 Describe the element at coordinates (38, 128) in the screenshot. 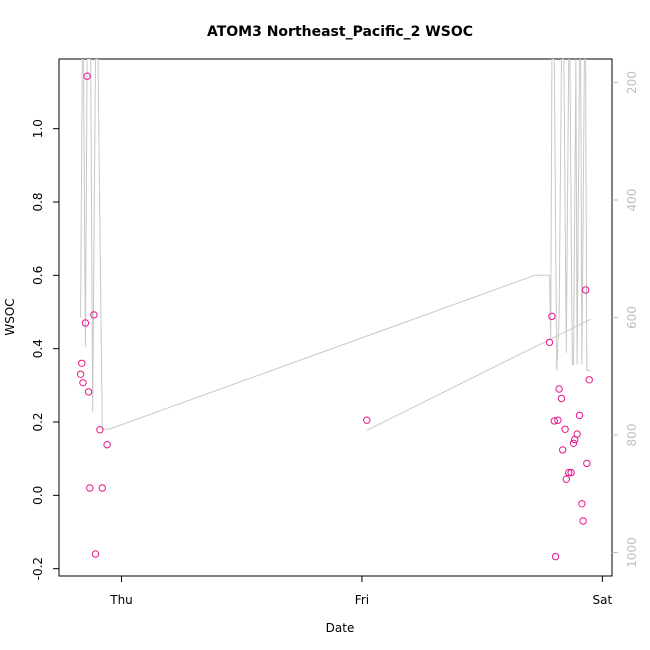

I see `y-tick-label: 1.0` at that location.